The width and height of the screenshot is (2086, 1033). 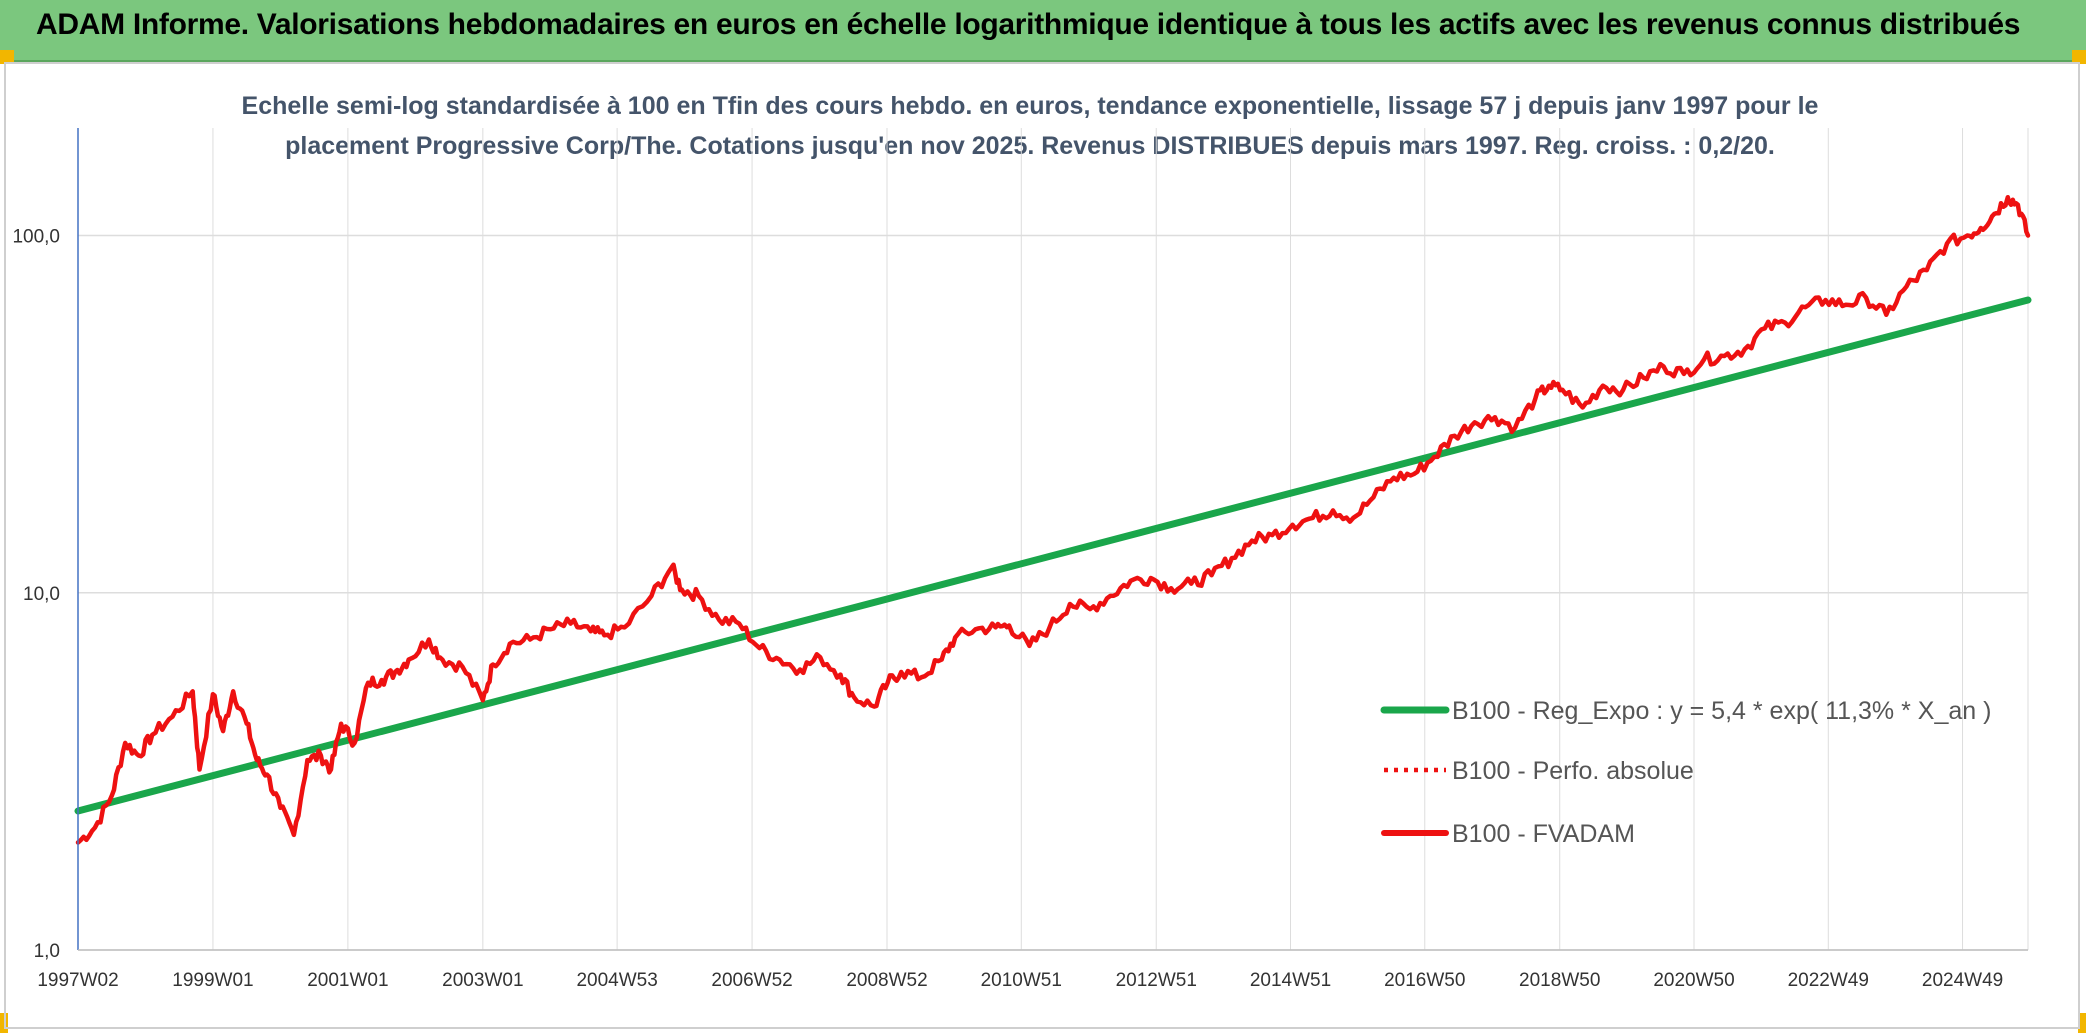 I want to click on x-tick-label: 2004W53, so click(x=616, y=980).